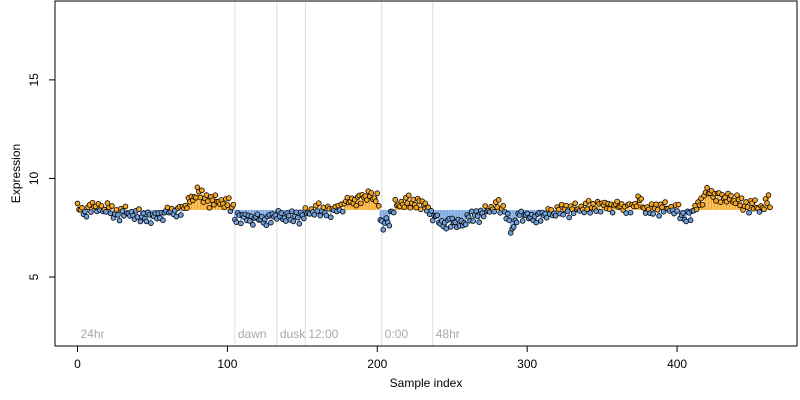 This screenshot has width=800, height=400. What do you see at coordinates (92, 334) in the screenshot?
I see `time-annotation-label: 24hr` at bounding box center [92, 334].